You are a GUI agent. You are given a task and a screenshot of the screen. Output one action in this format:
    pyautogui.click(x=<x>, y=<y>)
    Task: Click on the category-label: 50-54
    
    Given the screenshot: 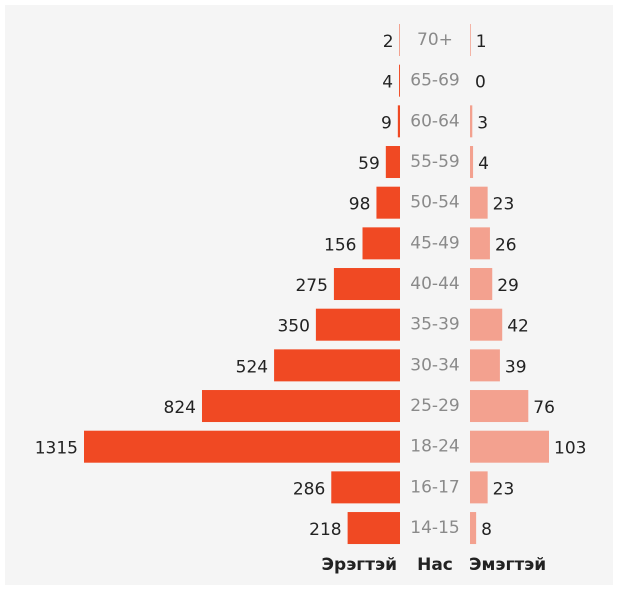 What is the action you would take?
    pyautogui.click(x=434, y=203)
    